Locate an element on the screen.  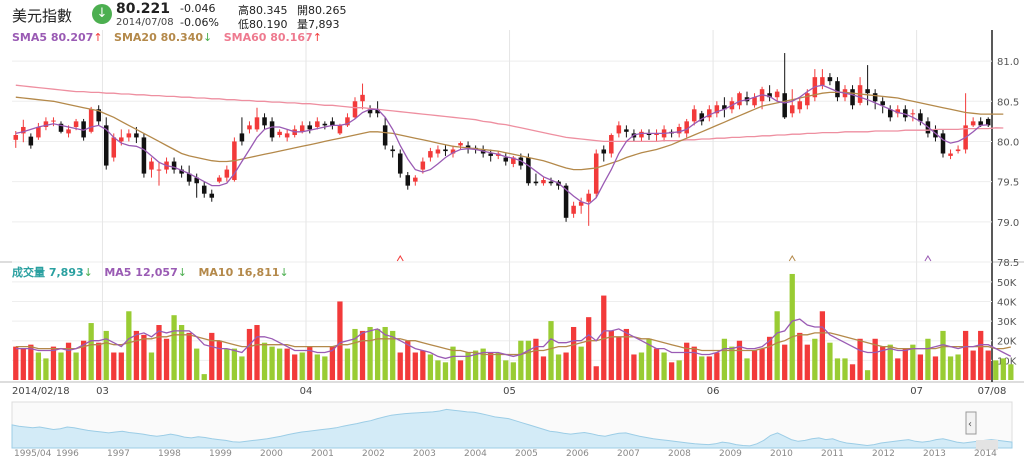
volume-legend: 成交量 7,893↓ MA5 12,057↓ MA10 16,811↓ is located at coordinates (154, 272).